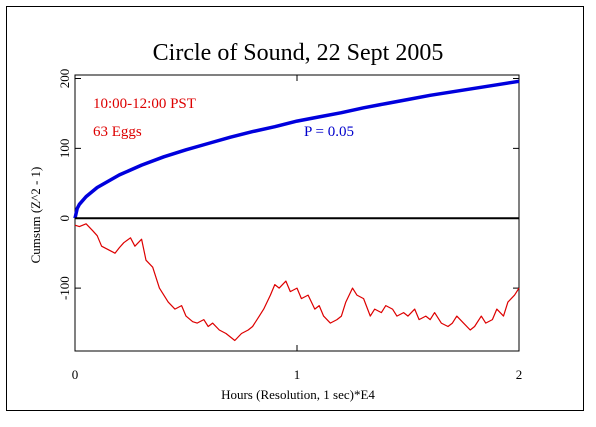  Describe the element at coordinates (35, 215) in the screenshot. I see `y-axis-label: Cumsum (Z^2 - 1)` at that location.